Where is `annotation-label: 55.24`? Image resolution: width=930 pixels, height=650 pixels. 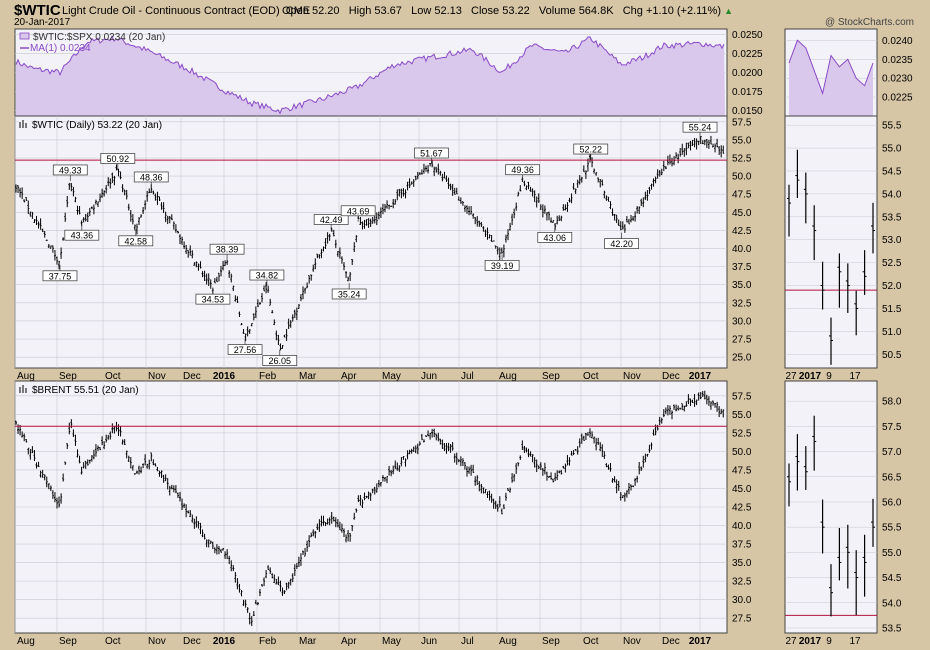 annotation-label: 55.24 is located at coordinates (700, 128).